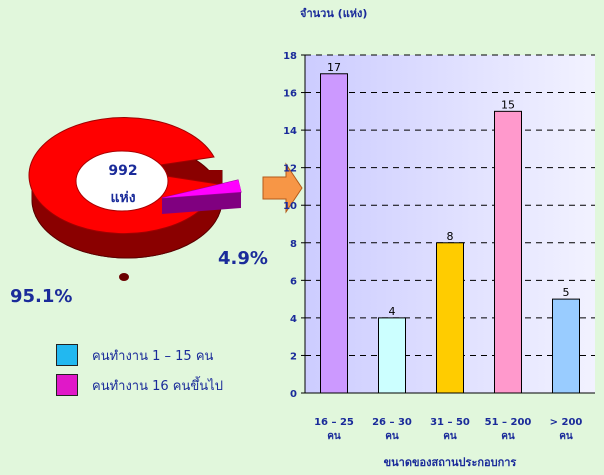 The image size is (604, 475). I want to click on x-tick-label: > 200, so click(566, 422).